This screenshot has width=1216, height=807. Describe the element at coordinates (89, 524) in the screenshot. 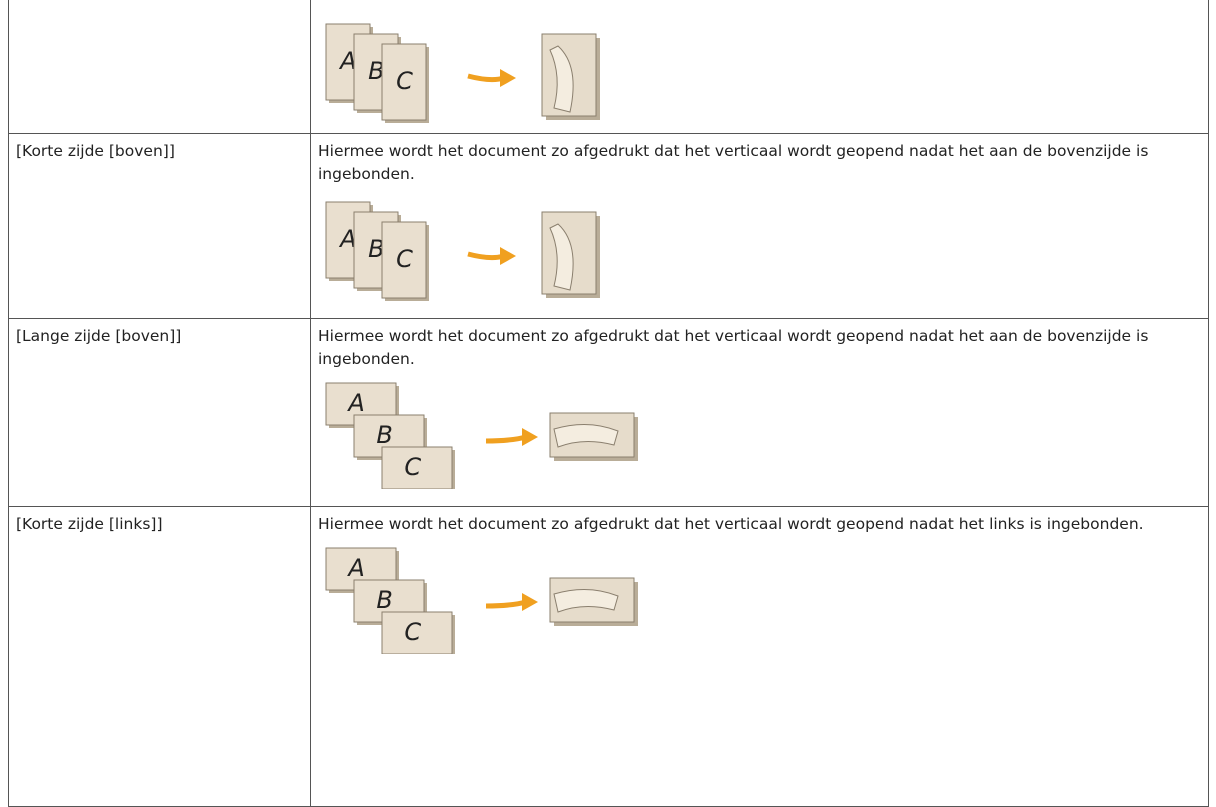

I see `setting-name: [Korte zijde [links]]` at that location.